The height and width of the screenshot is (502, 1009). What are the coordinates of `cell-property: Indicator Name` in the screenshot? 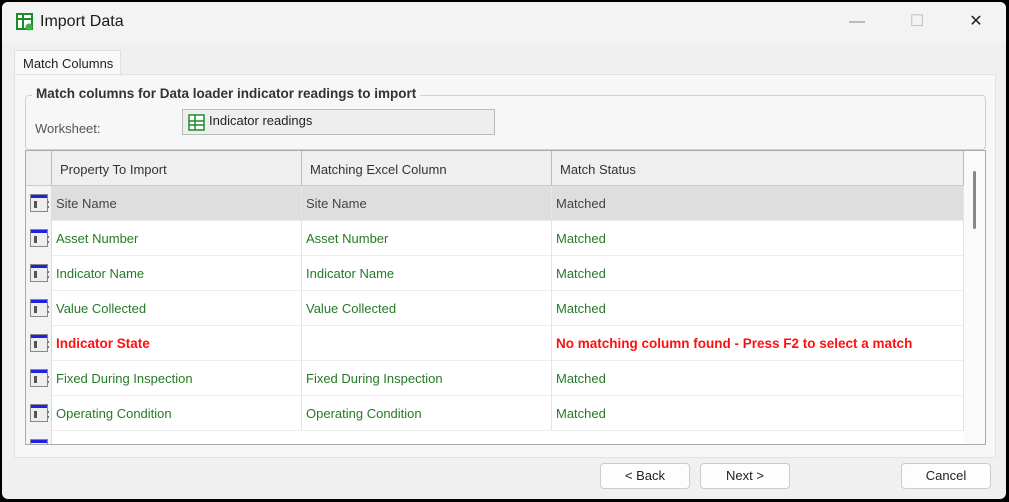 It's located at (177, 273).